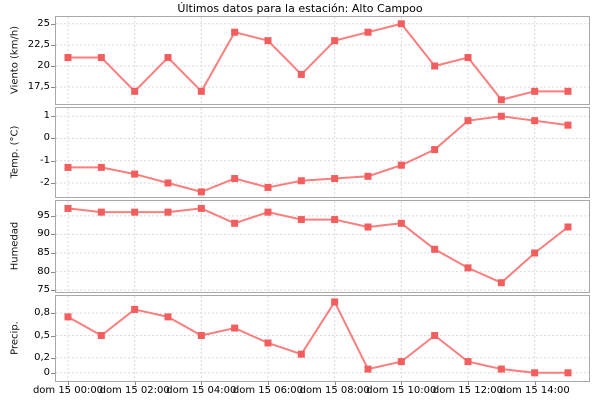 This screenshot has width=600, height=400. What do you see at coordinates (68, 390) in the screenshot?
I see `x-tick-label: dom 15 00:00` at bounding box center [68, 390].